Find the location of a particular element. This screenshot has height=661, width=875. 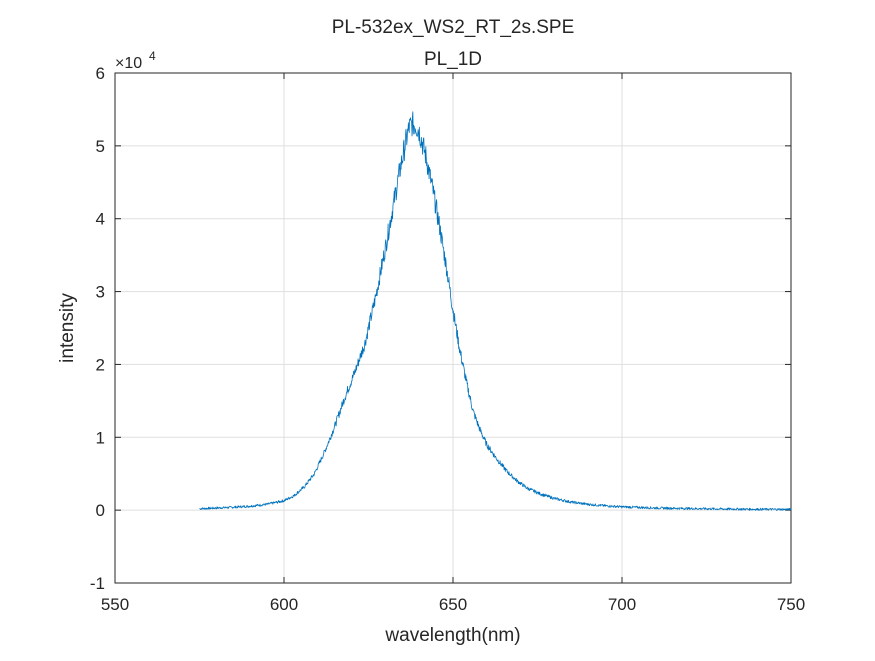

x-tick-label: 600 is located at coordinates (284, 604).